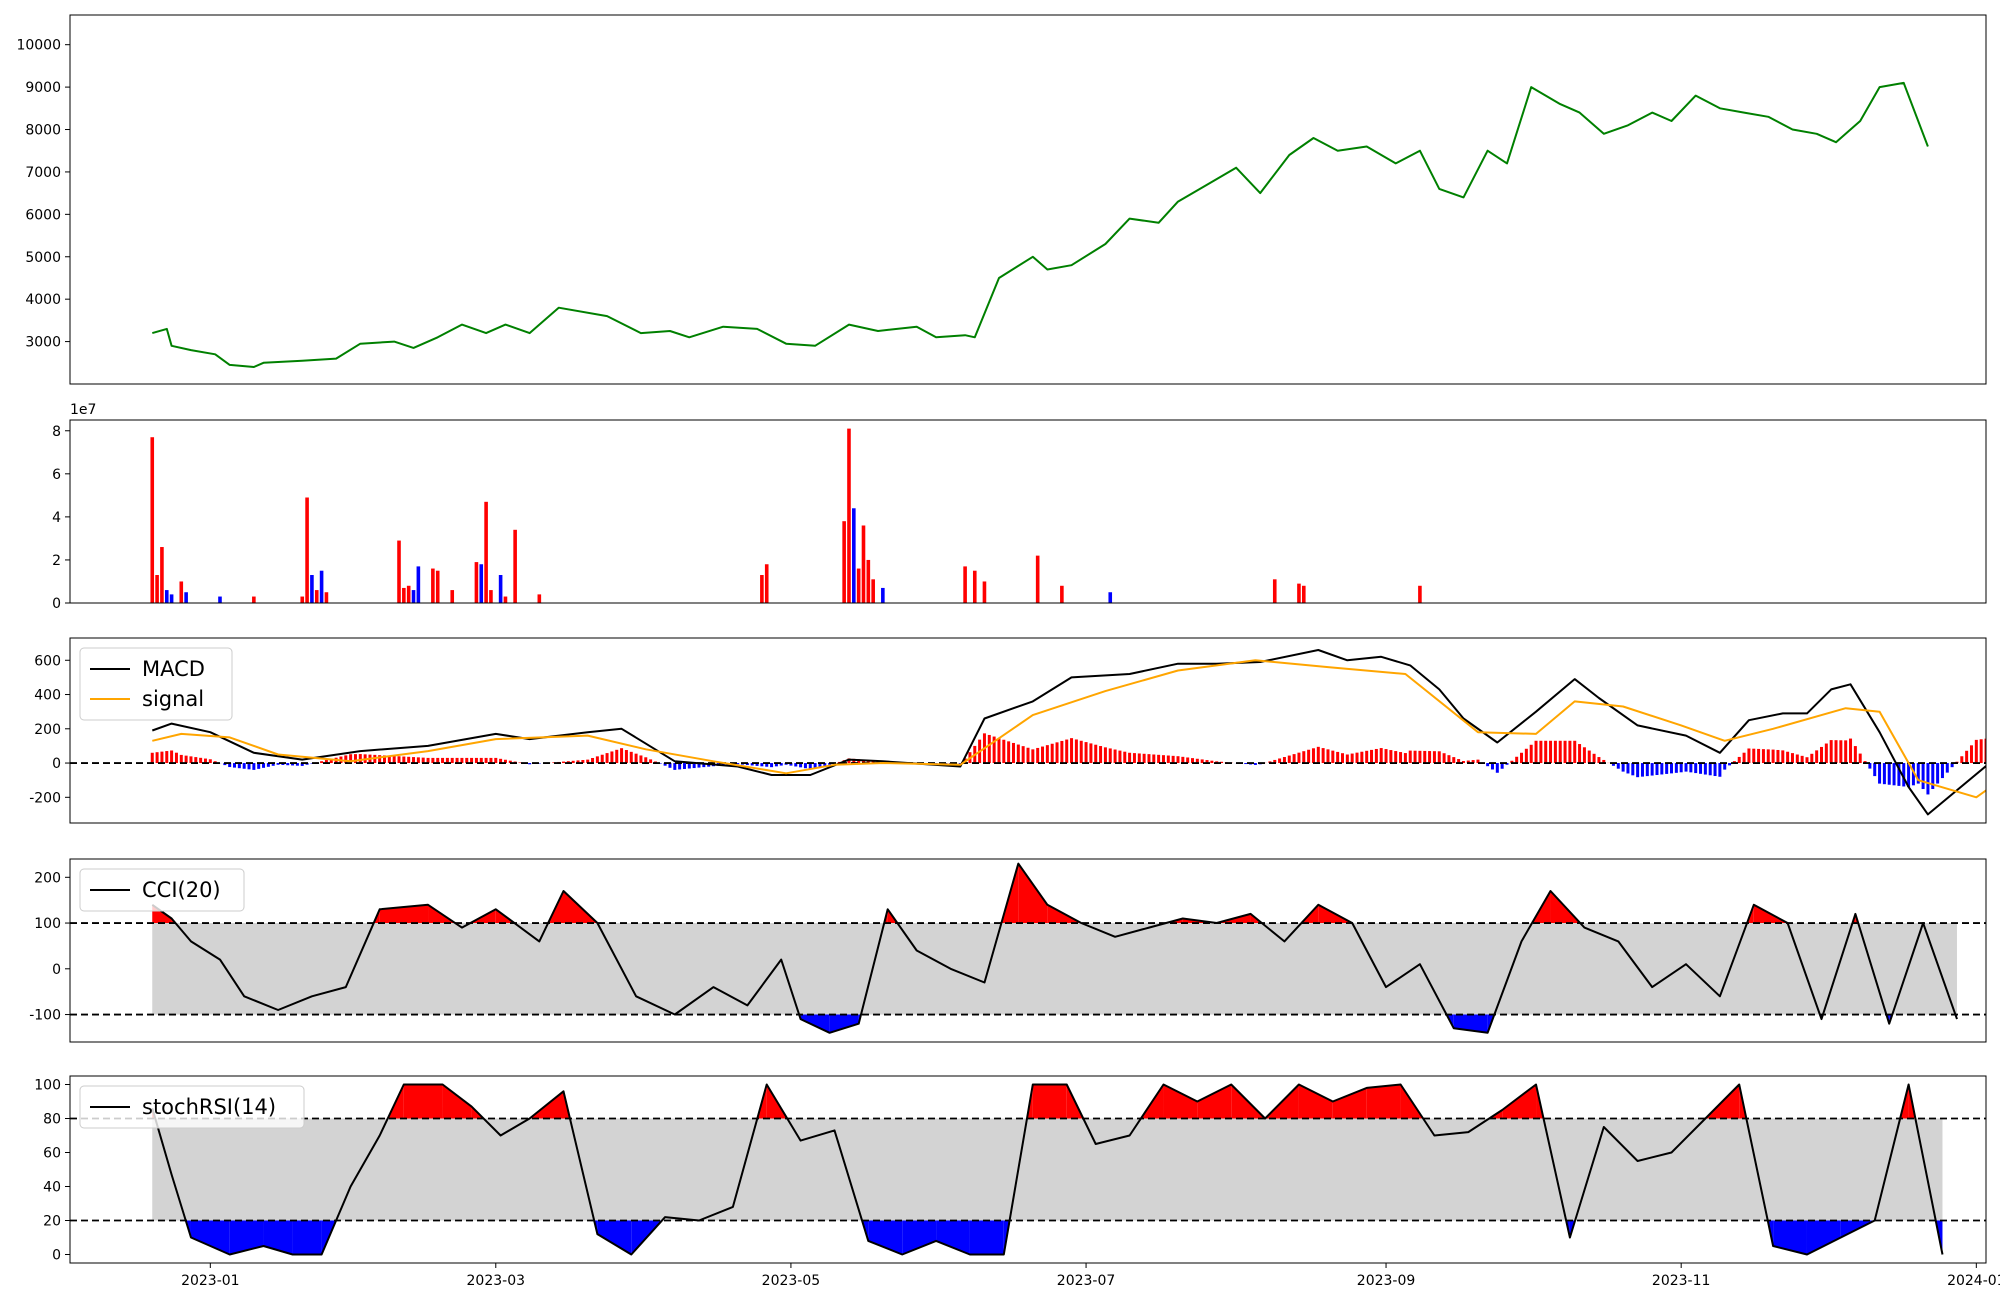  Describe the element at coordinates (52, 1154) in the screenshot. I see `y-tick-label: 60` at that location.